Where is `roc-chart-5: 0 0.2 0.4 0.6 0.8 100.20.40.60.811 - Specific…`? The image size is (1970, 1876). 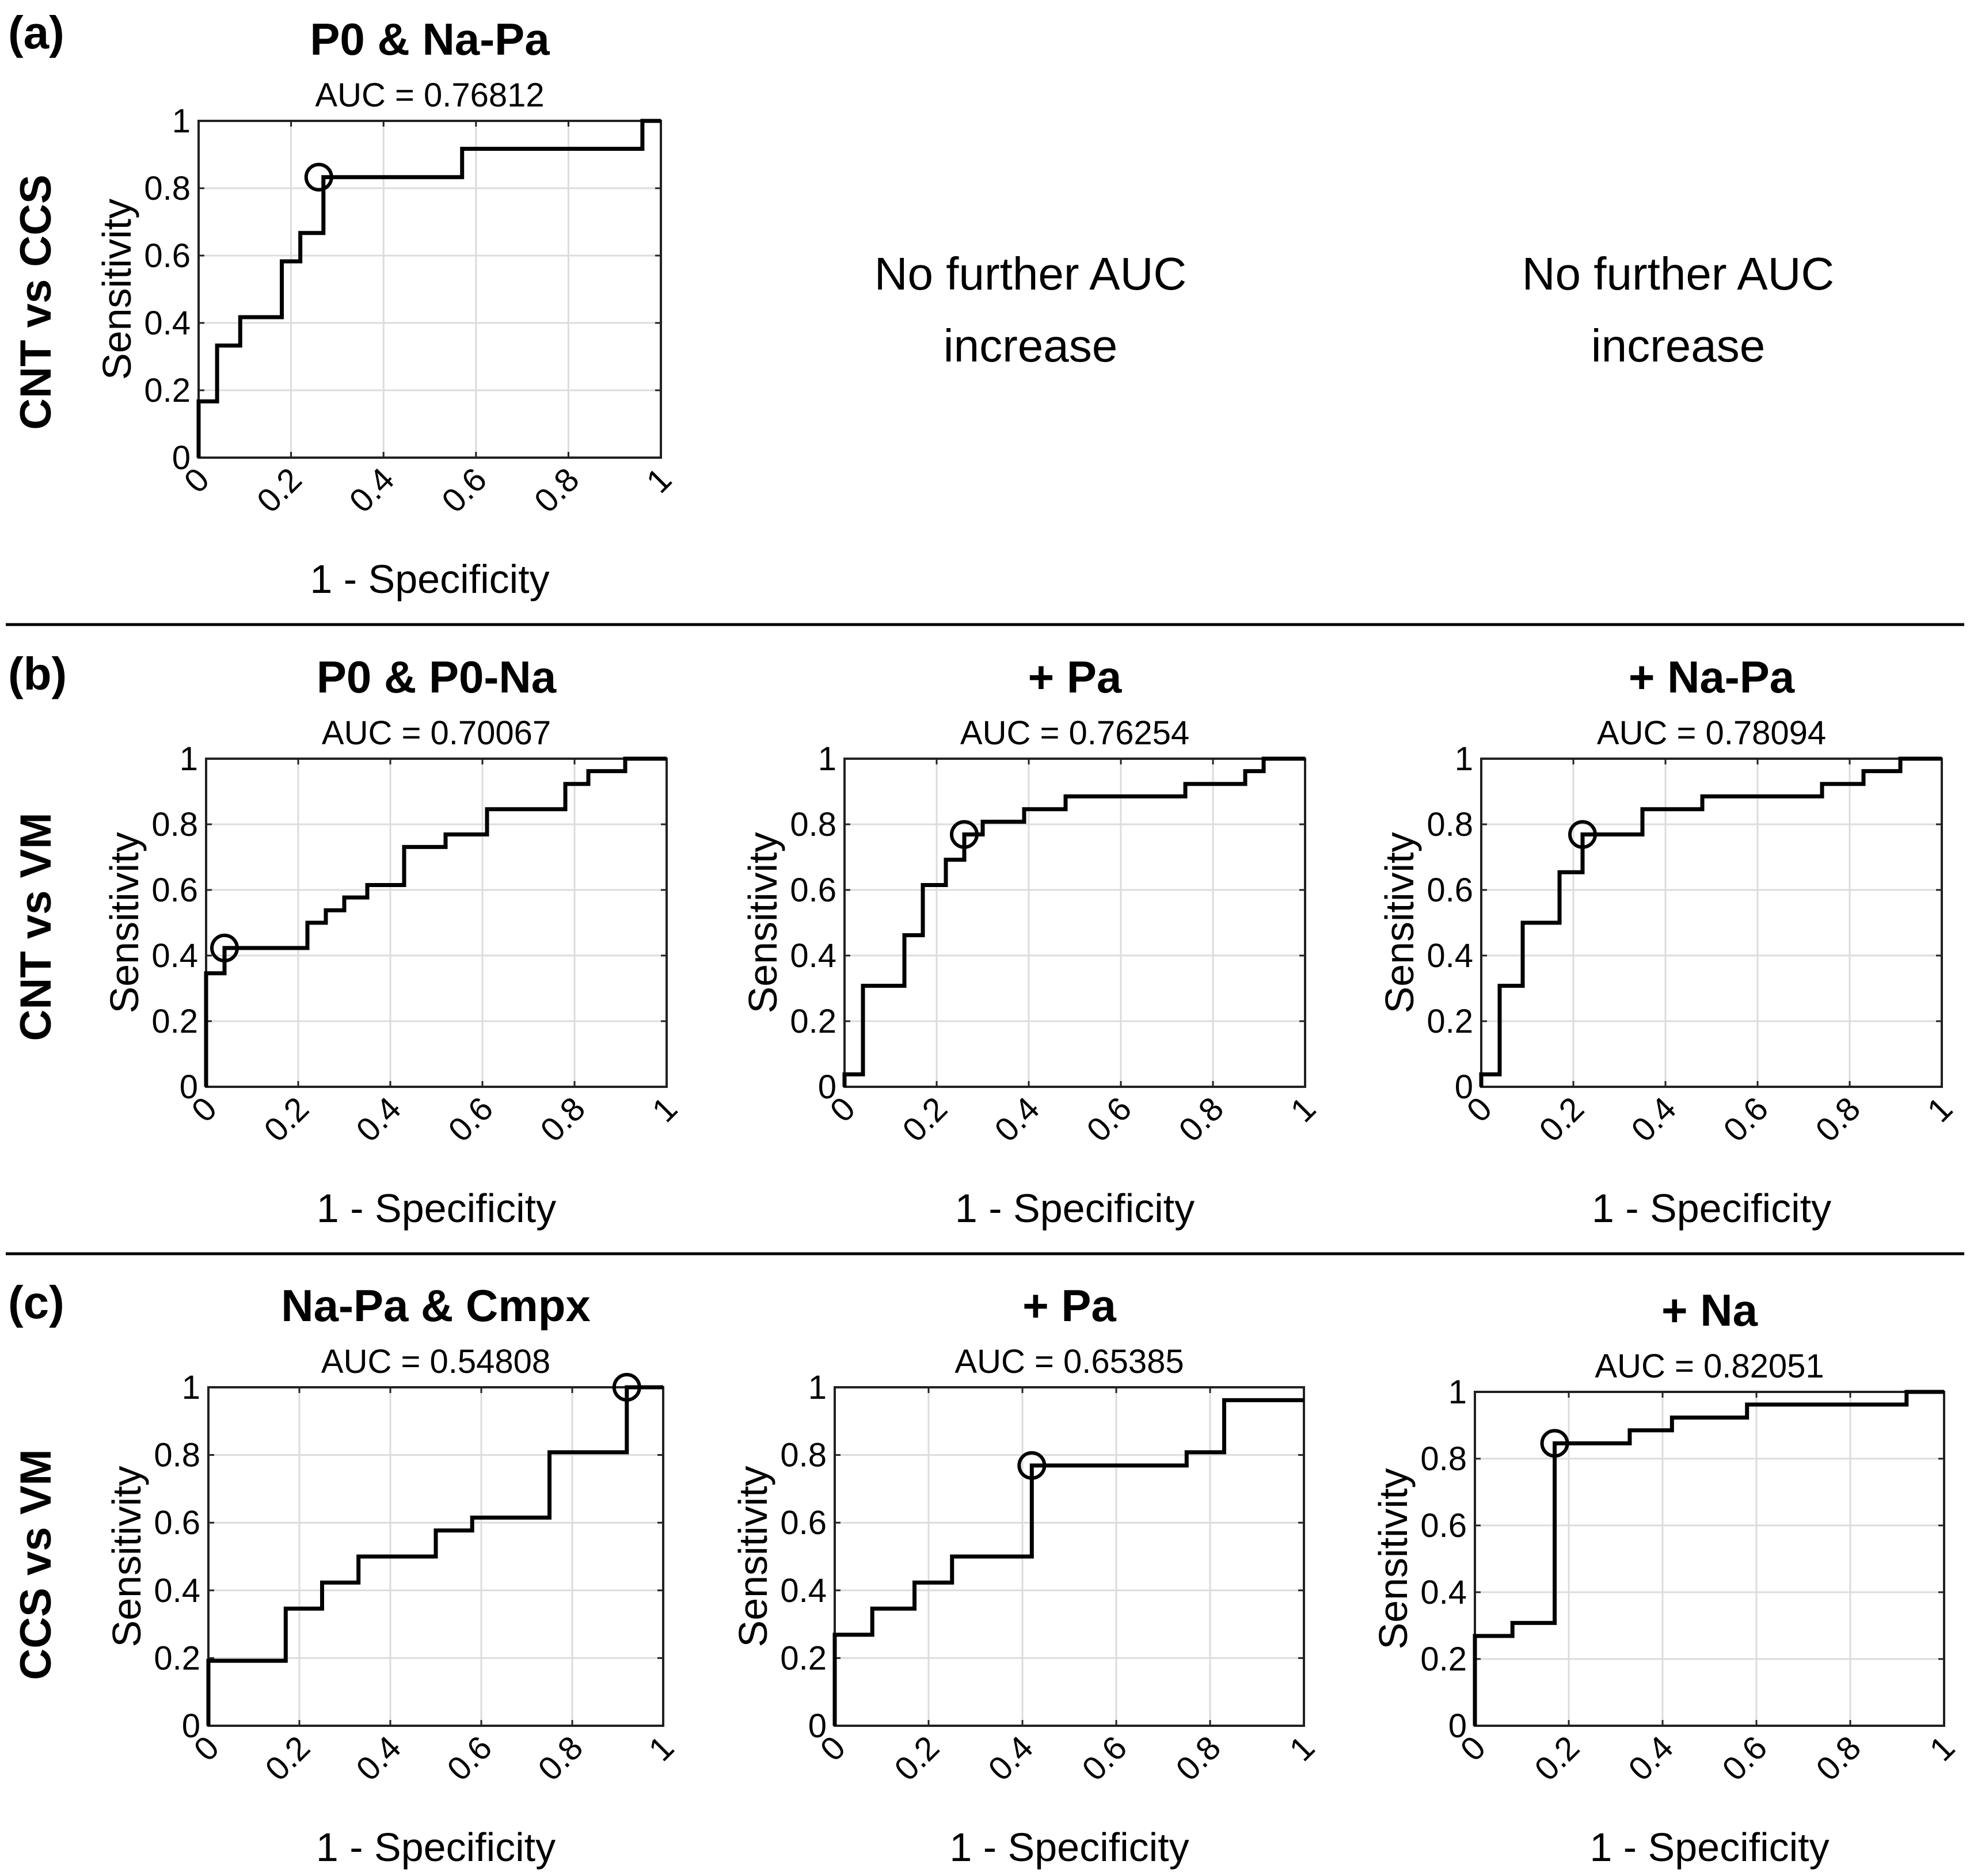
roc-chart-5: 0 0.2 0.4 0.6 0.8 100.20.40.60.811 - Specific… is located at coordinates (392, 1575).